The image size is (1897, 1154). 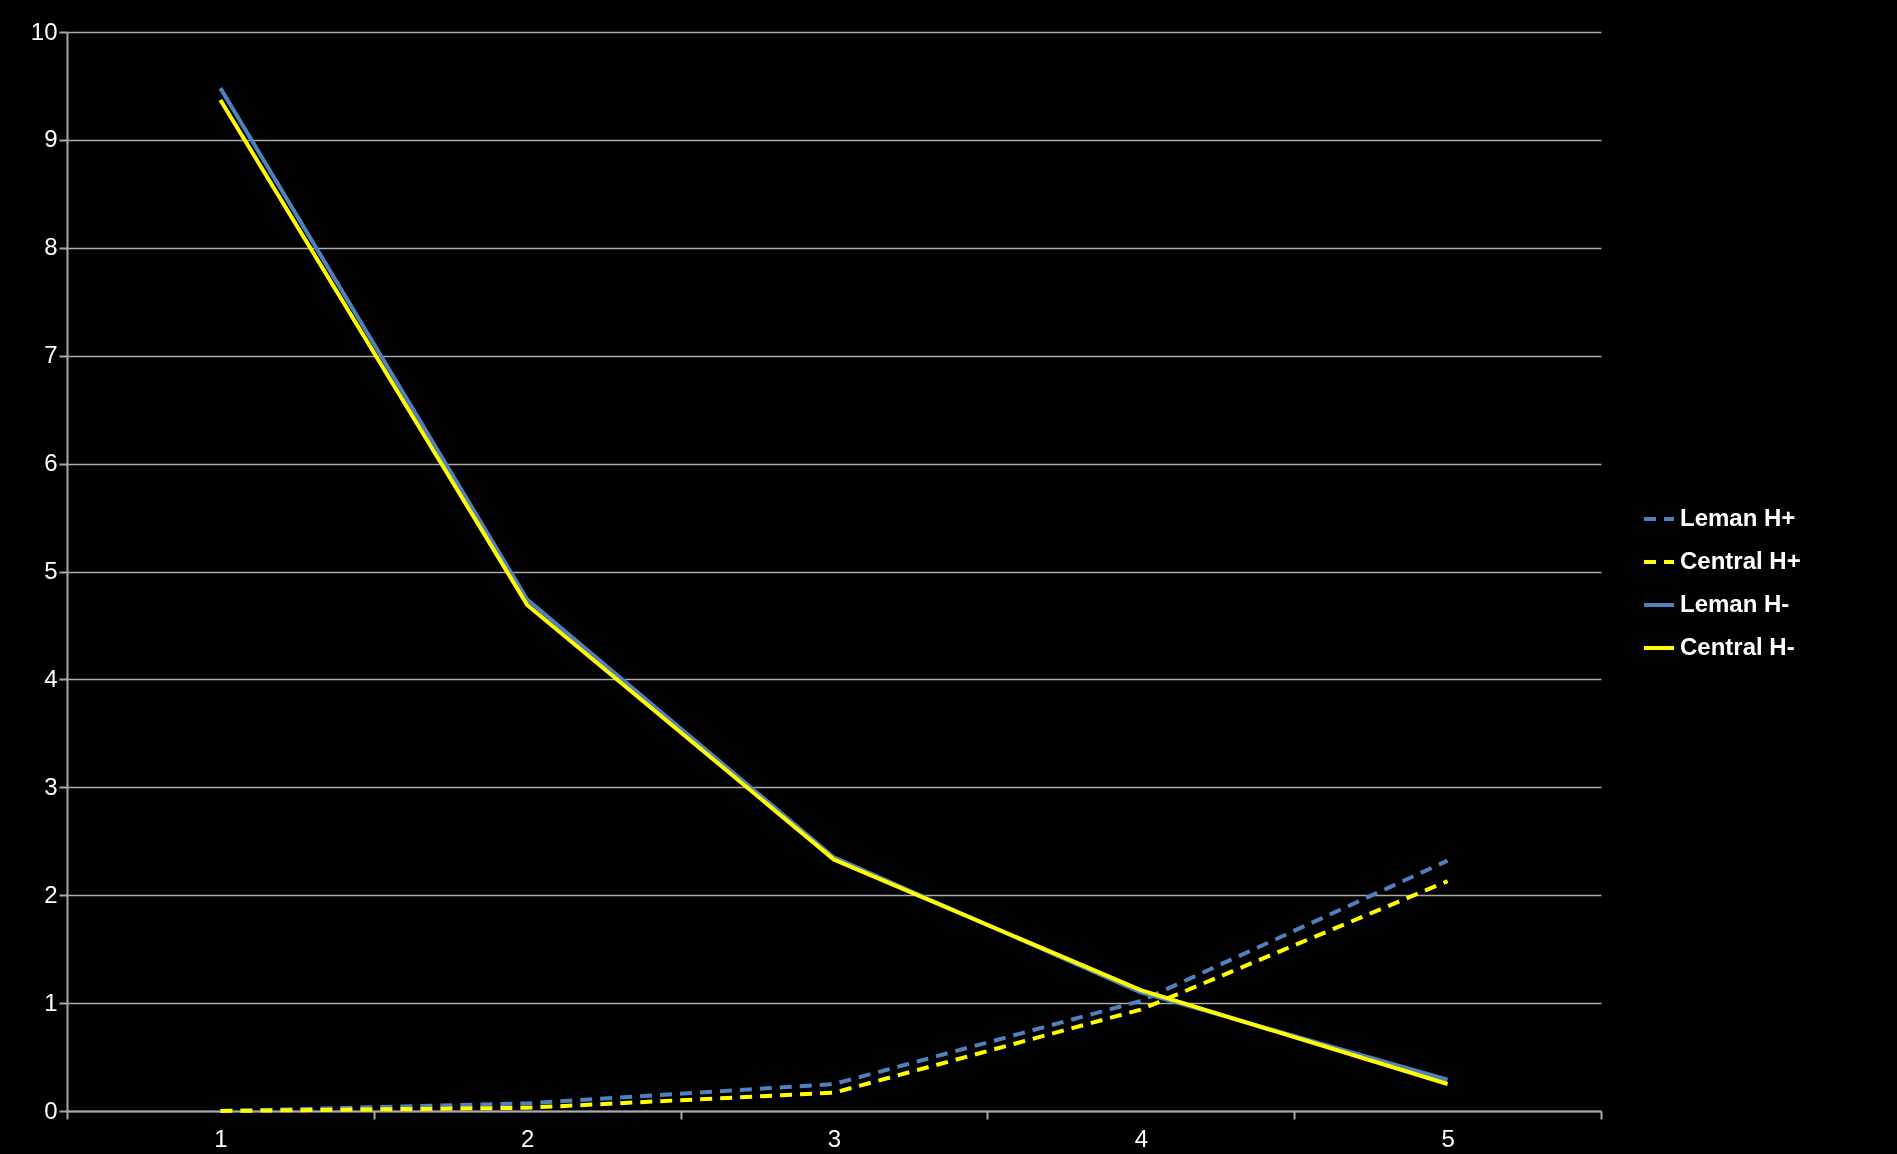 I want to click on y-tick-label: 10, so click(x=44, y=31).